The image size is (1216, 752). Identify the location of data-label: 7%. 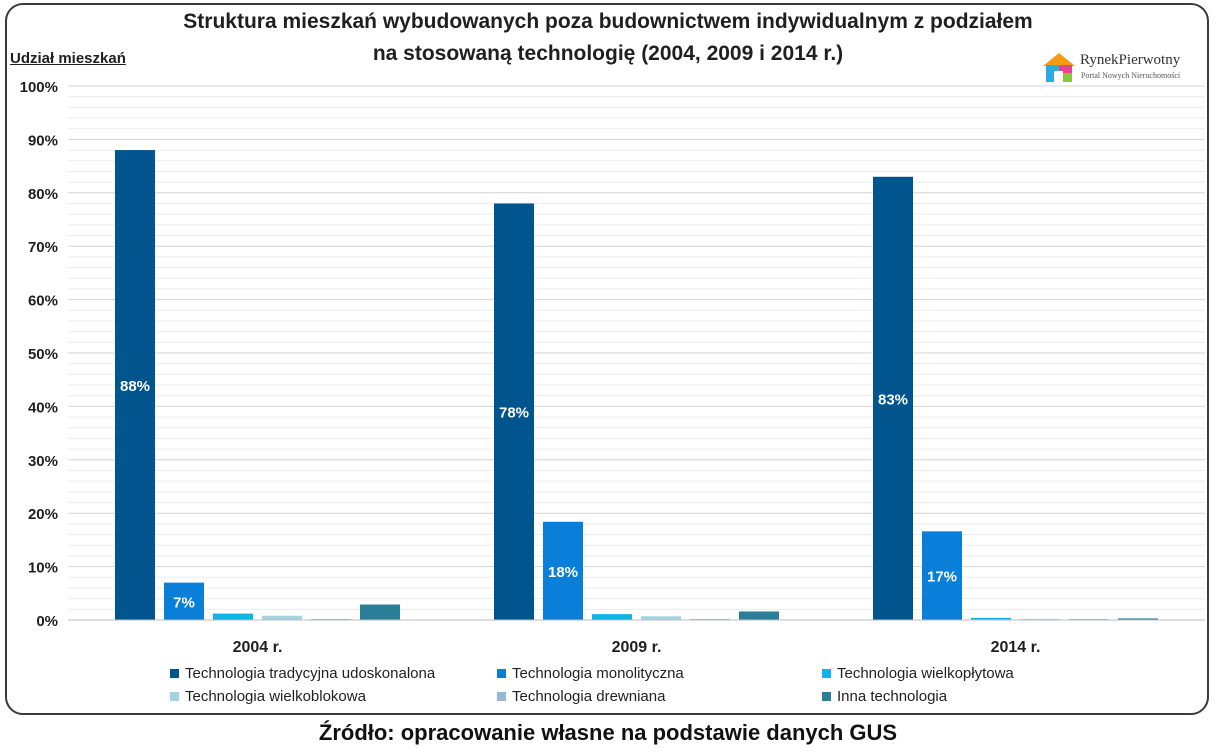
(184, 602).